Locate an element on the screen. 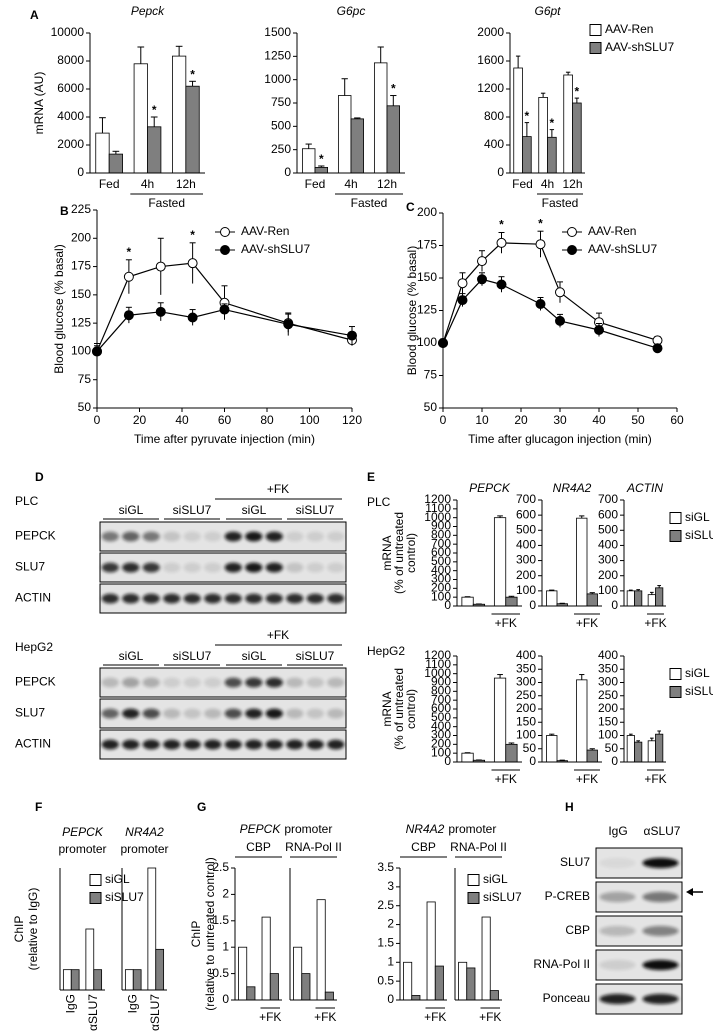  y-axis-label: mRNA is located at coordinates (387, 552).